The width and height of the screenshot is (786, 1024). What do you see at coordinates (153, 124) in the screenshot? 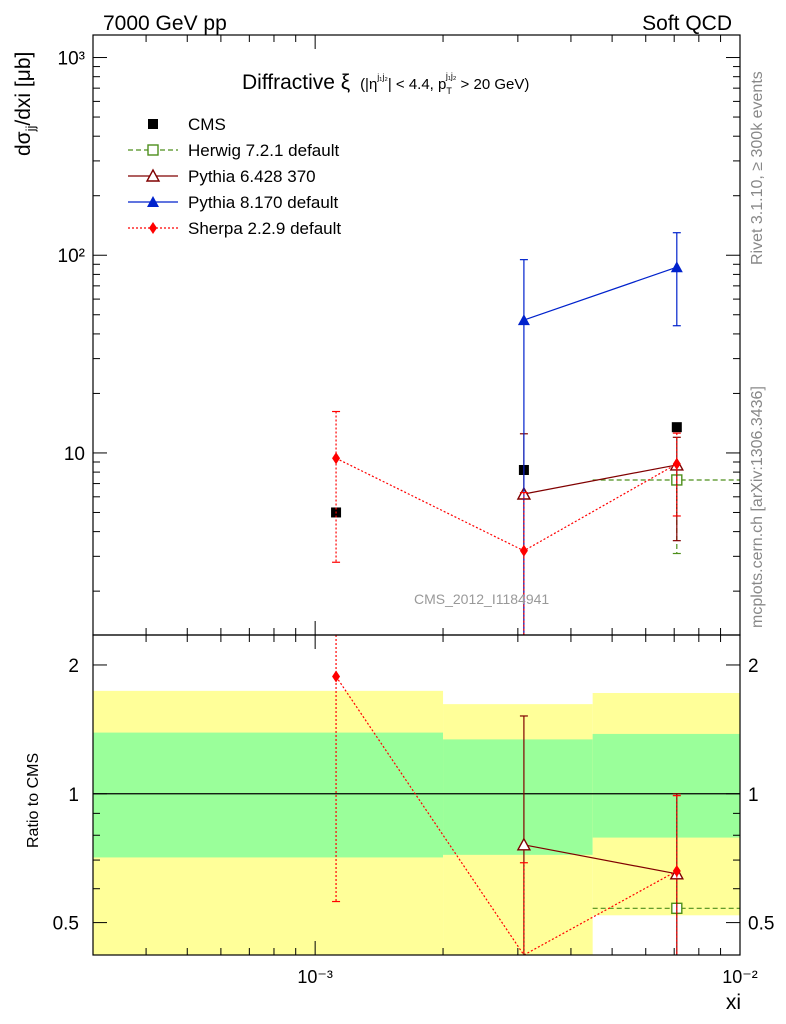
I see `legend-cms-marker` at bounding box center [153, 124].